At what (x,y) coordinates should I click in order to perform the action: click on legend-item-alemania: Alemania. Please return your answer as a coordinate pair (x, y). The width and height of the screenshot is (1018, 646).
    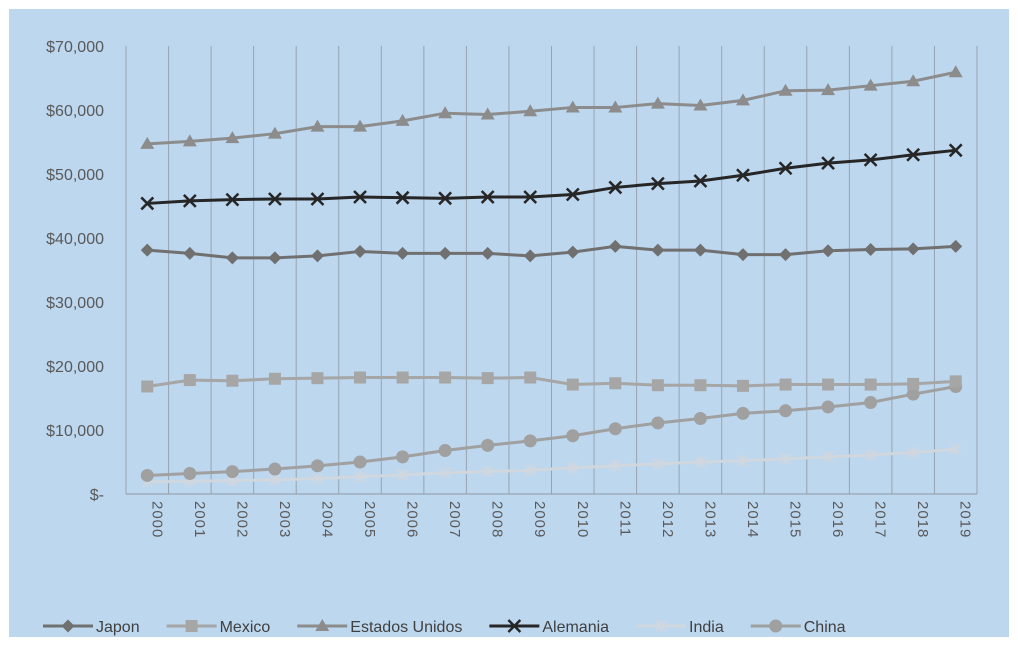
    Looking at the image, I should click on (549, 627).